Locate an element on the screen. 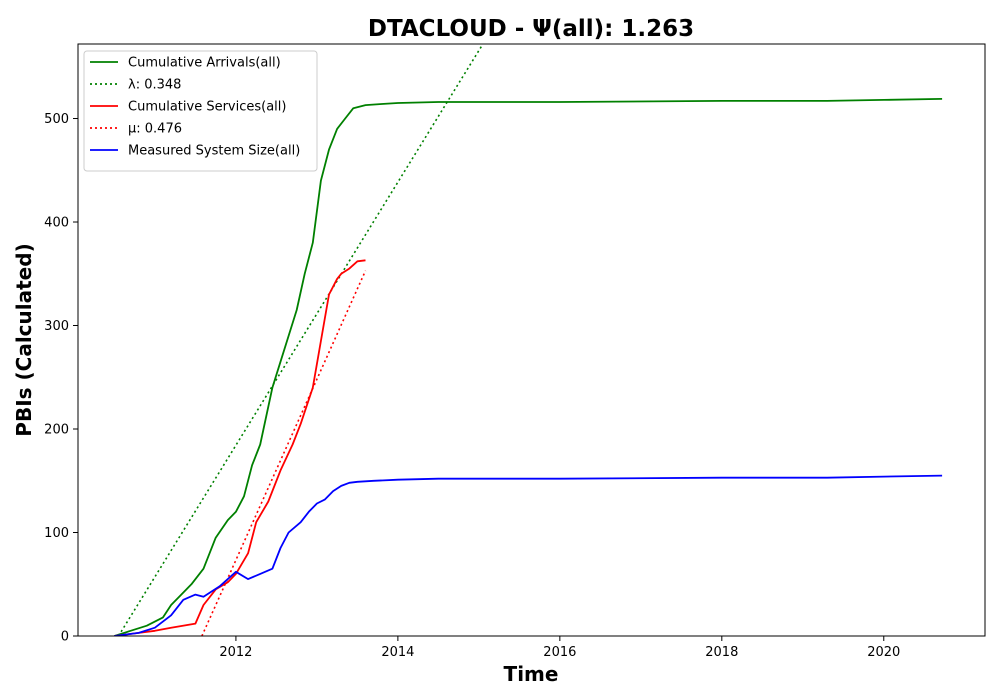 The height and width of the screenshot is (700, 1000). legend-label-5: Measured System Size(all) is located at coordinates (214, 151).